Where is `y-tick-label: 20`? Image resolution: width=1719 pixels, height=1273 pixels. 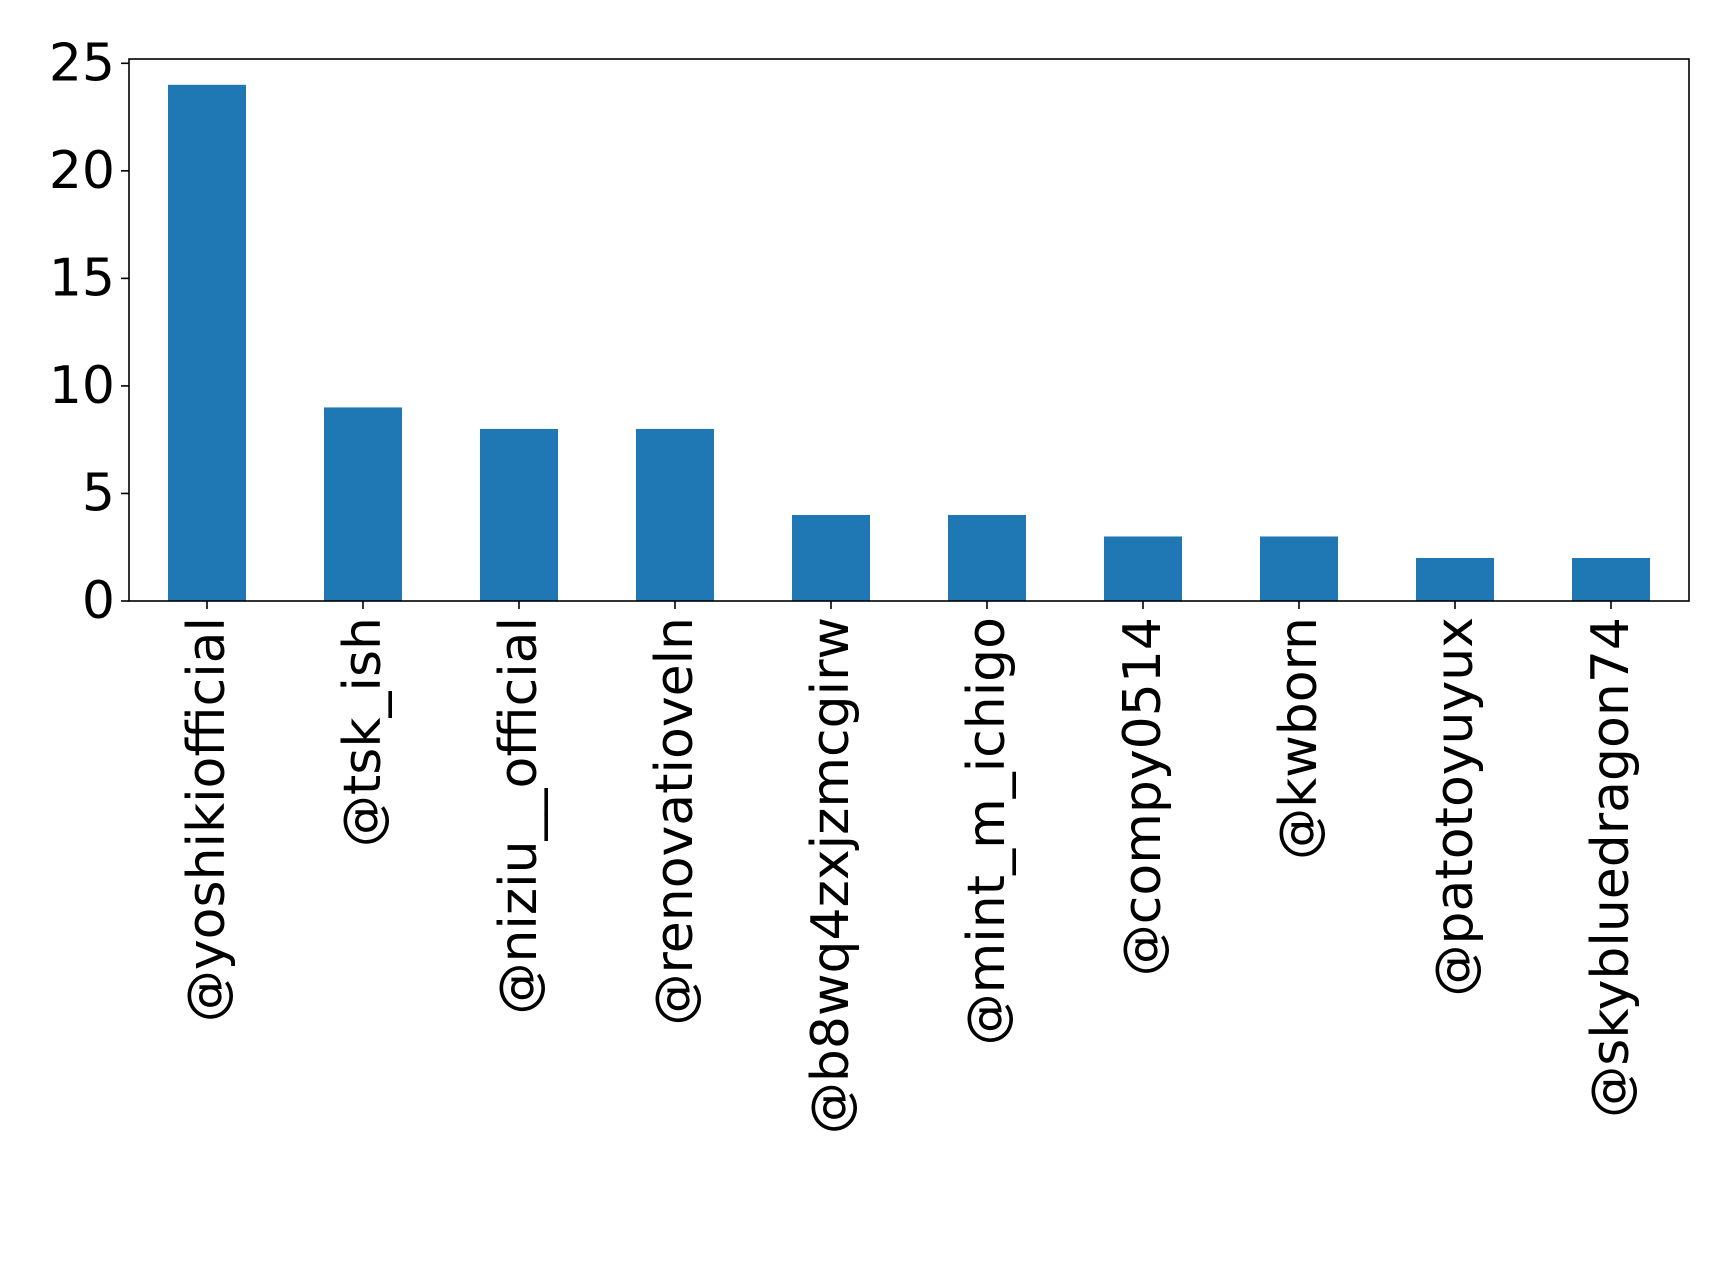 y-tick-label: 20 is located at coordinates (82, 171).